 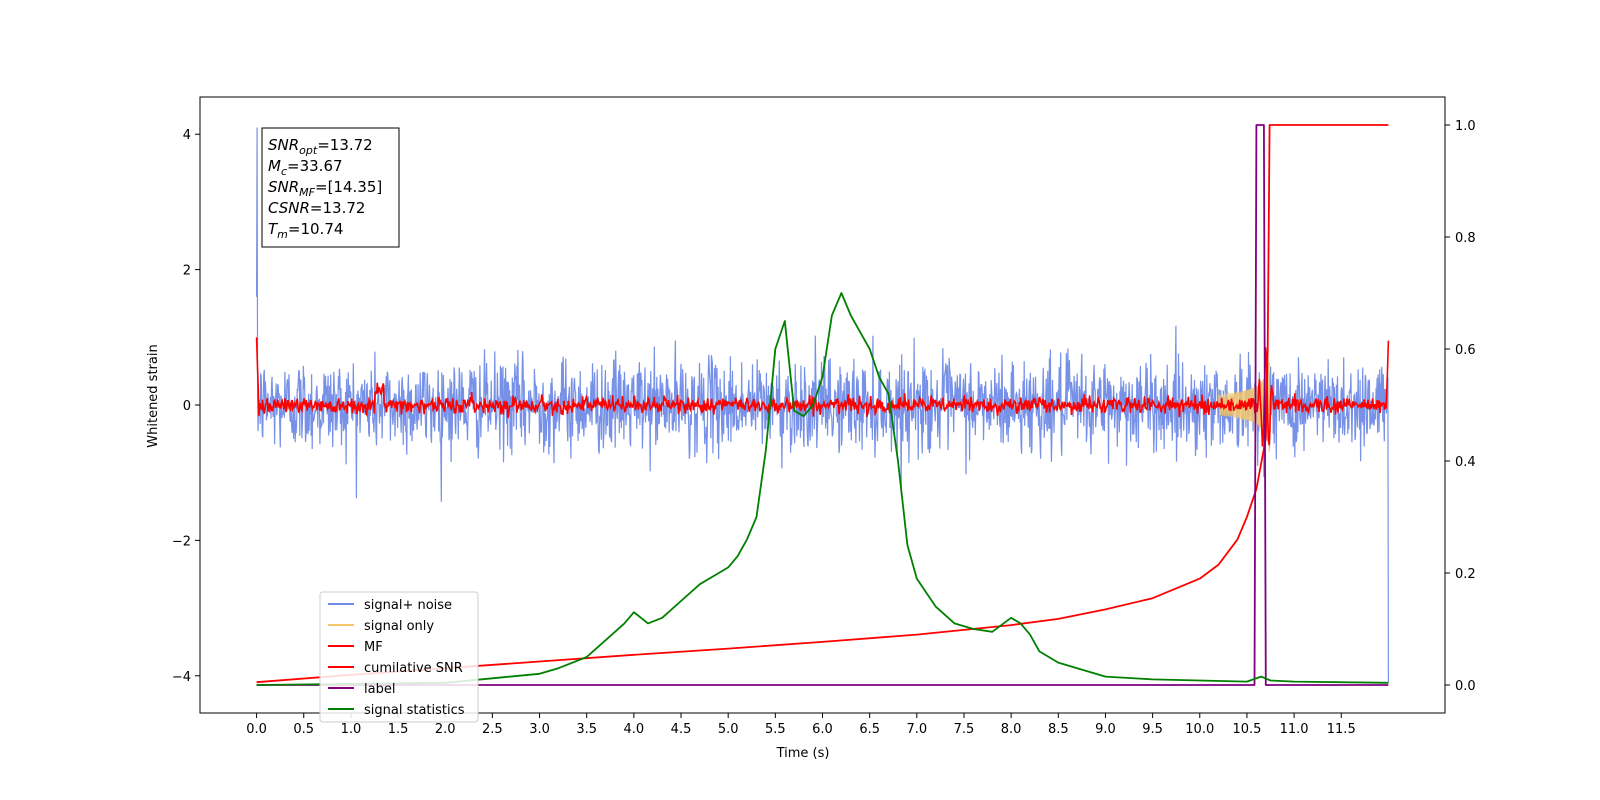 What do you see at coordinates (1465, 686) in the screenshot?
I see `y2-tick-label: 0.0` at bounding box center [1465, 686].